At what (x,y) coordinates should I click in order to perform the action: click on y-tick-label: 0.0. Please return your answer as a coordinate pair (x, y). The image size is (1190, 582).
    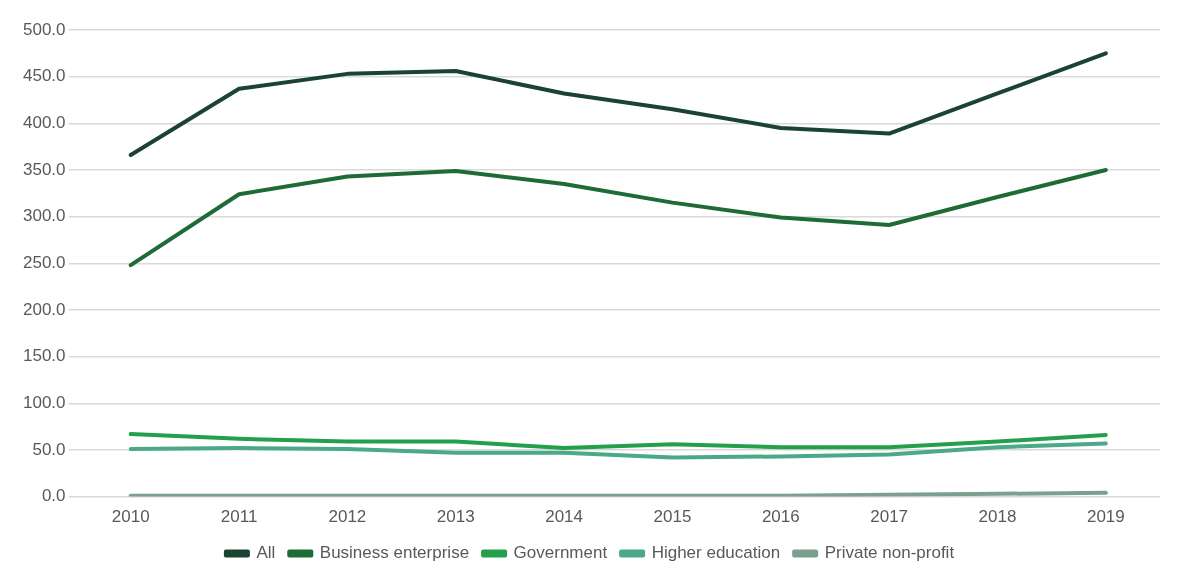
    Looking at the image, I should click on (53, 496).